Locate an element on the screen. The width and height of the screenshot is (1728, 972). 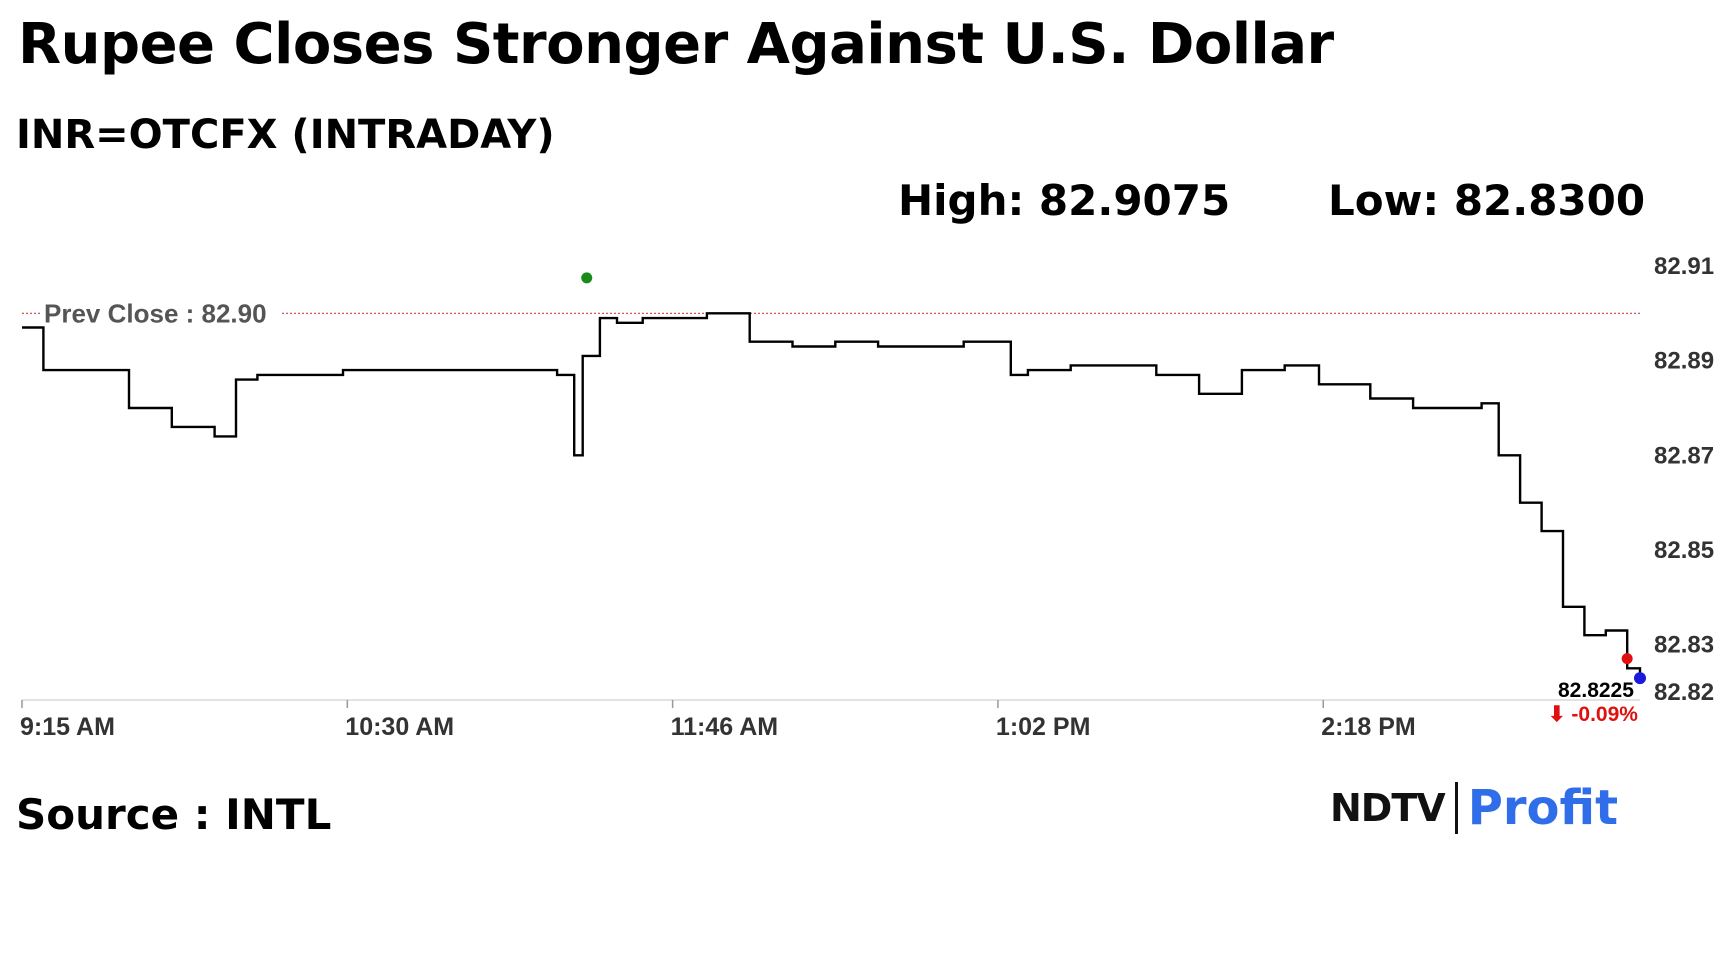
prev-close-label-bg is located at coordinates (160, 309).